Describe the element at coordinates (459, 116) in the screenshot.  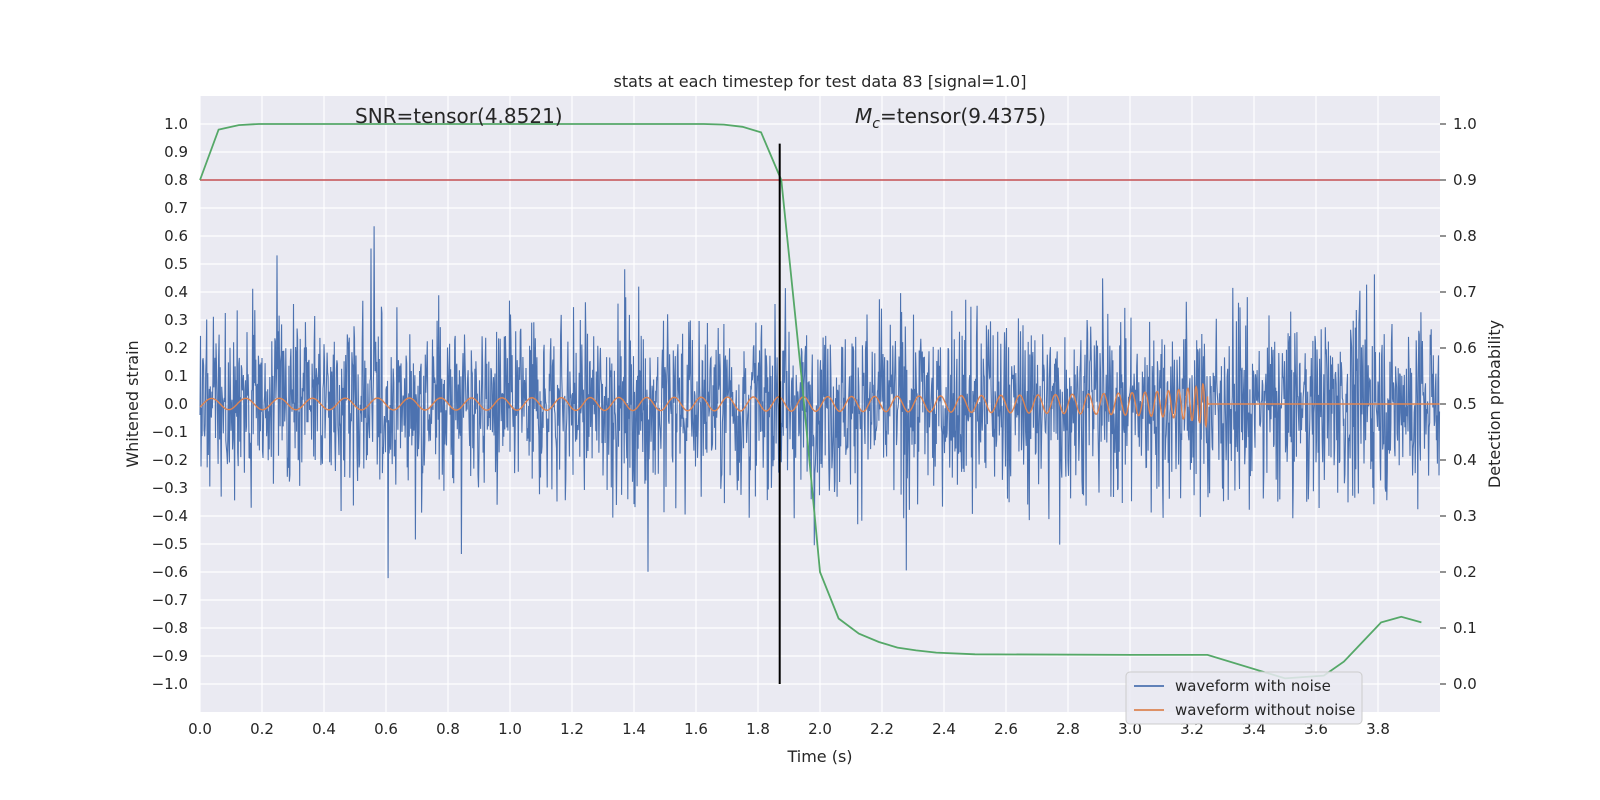
I see `snr-annotation: SNR=tensor(4.8521)` at that location.